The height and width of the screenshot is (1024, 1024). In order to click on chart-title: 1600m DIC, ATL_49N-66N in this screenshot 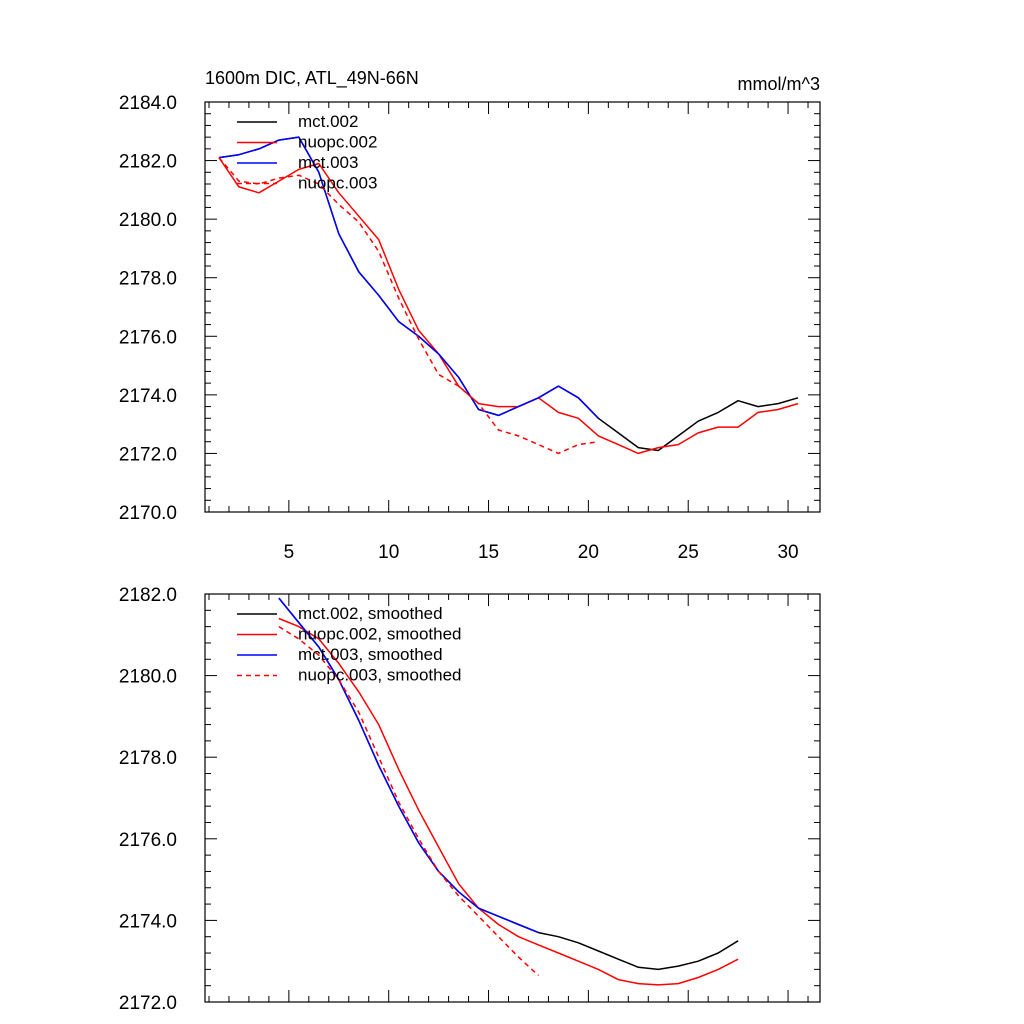, I will do `click(312, 78)`.